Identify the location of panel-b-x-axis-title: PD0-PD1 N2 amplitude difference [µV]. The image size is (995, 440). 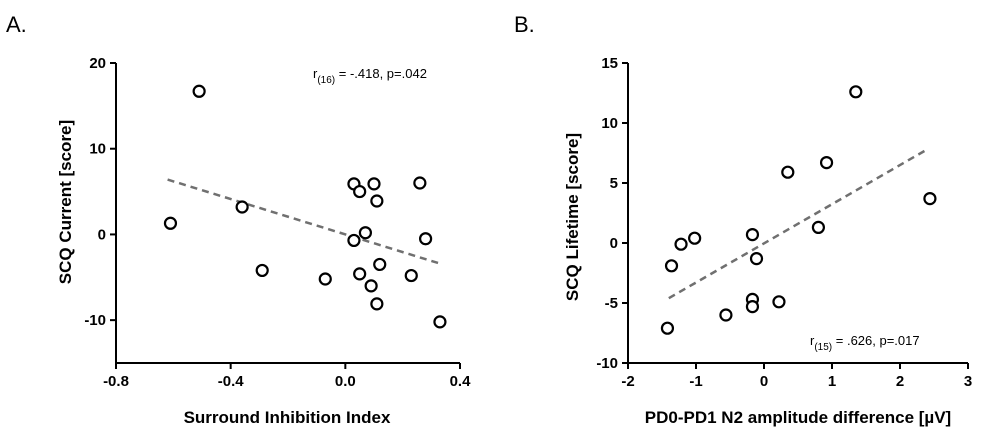
(798, 417).